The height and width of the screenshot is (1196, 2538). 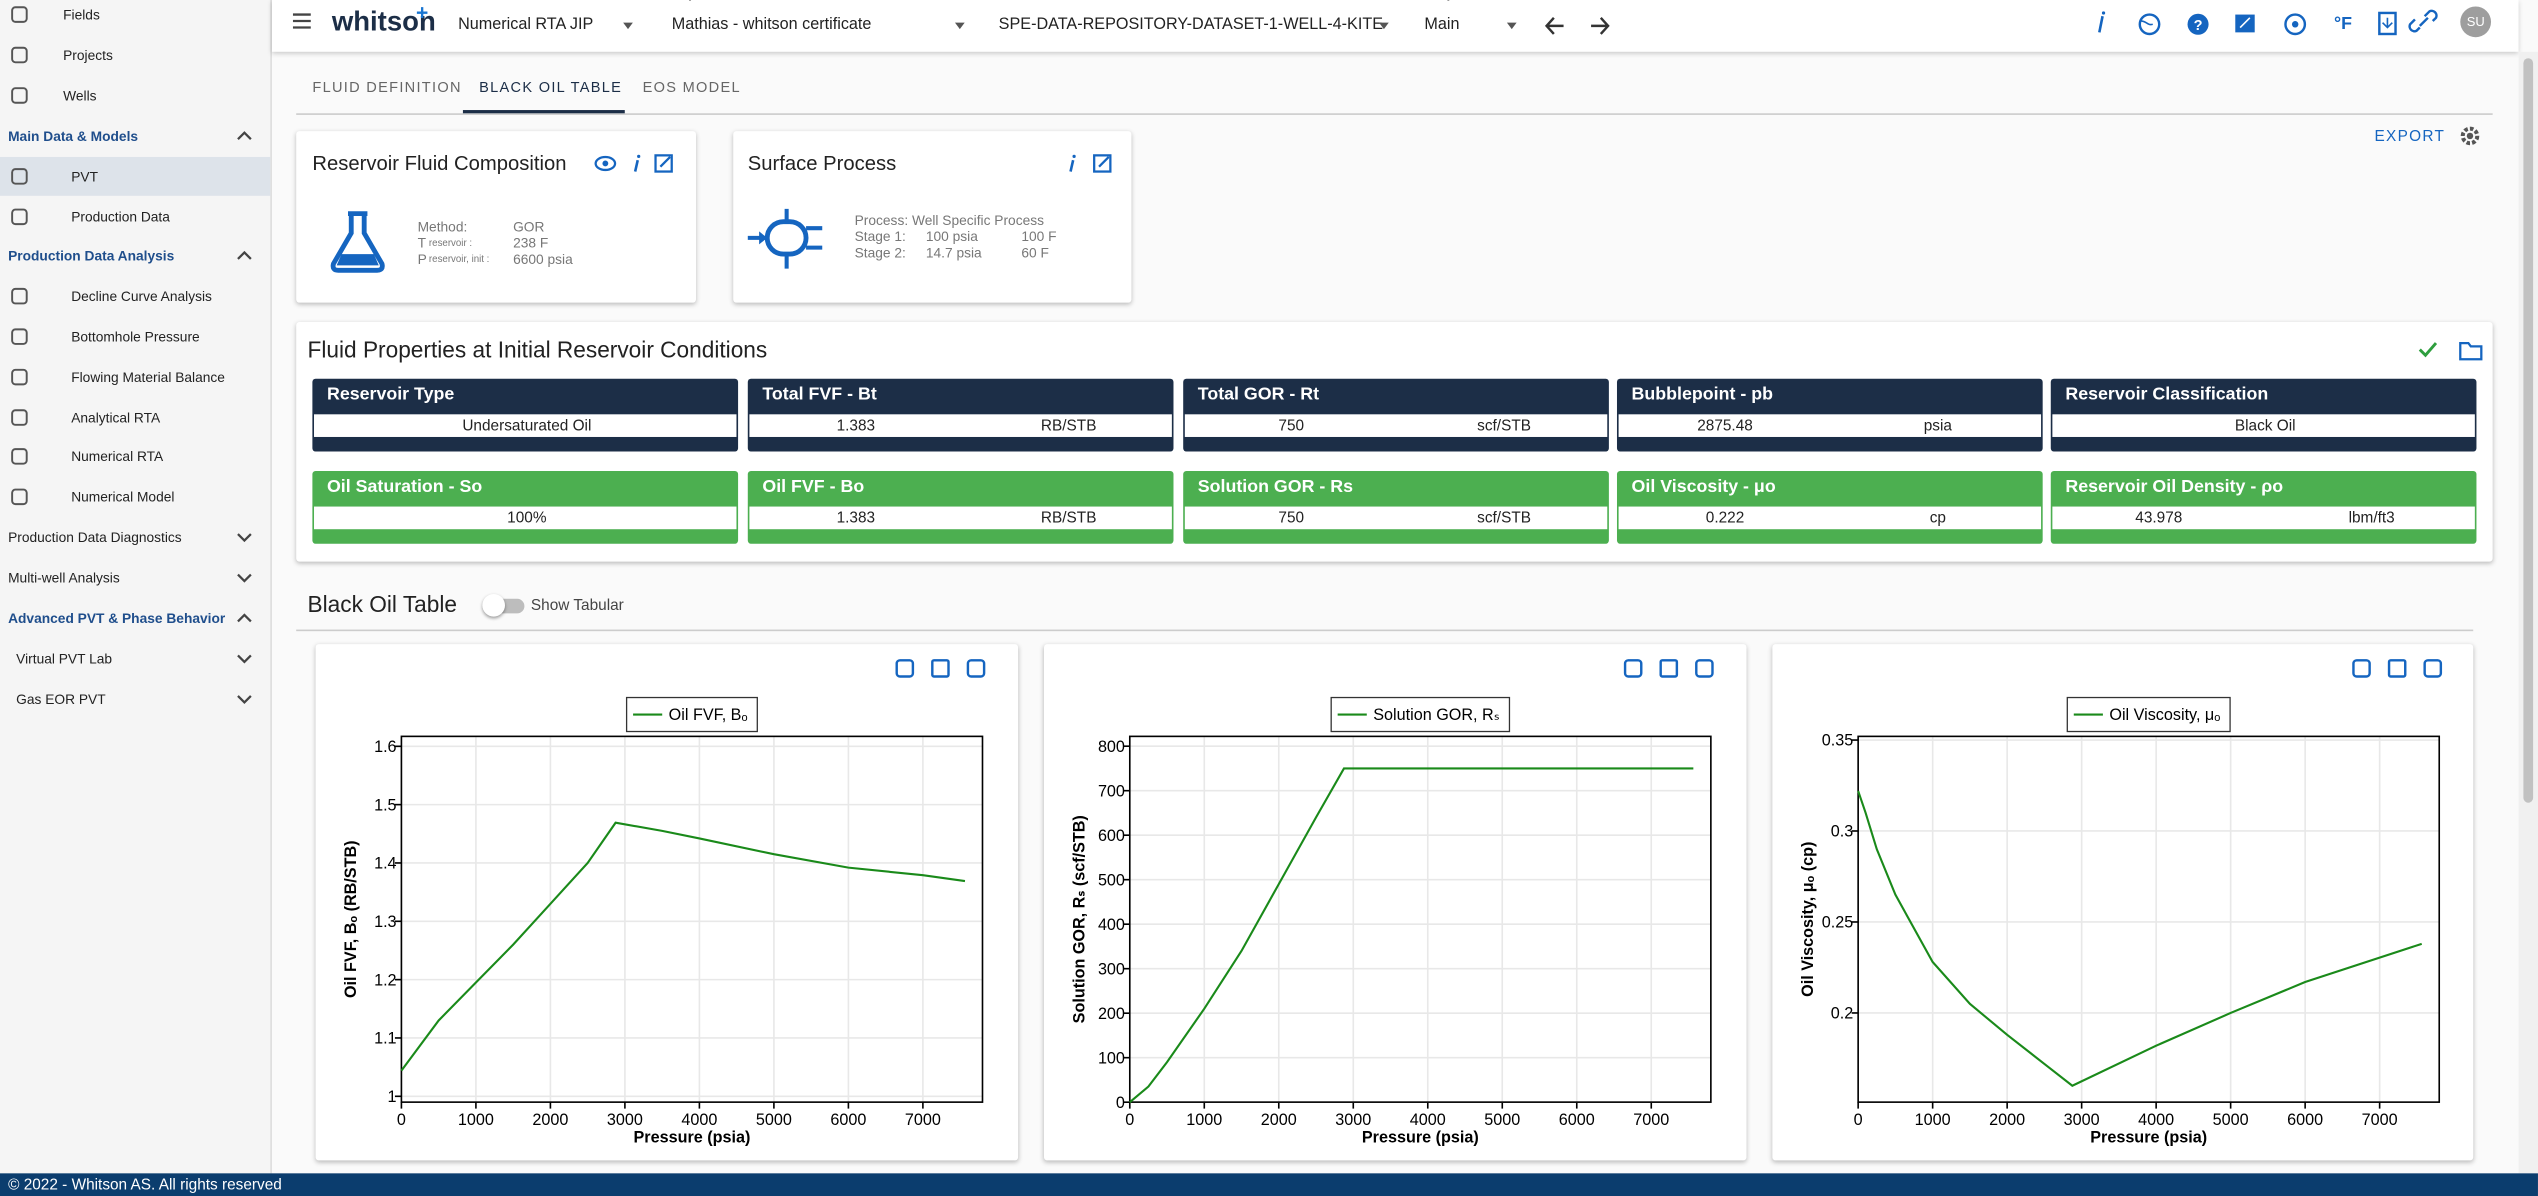 What do you see at coordinates (422, 259) in the screenshot?
I see `row-label: P` at bounding box center [422, 259].